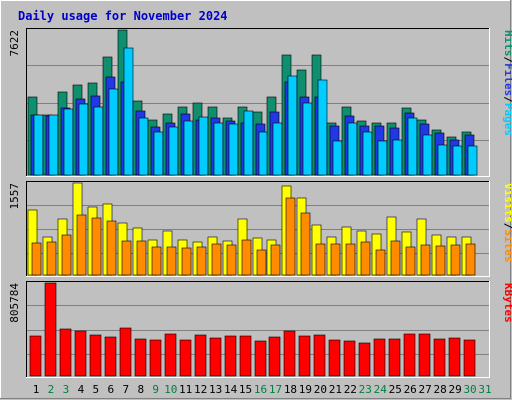  I want to click on legend-kbytes: KBytes, so click(507, 303).